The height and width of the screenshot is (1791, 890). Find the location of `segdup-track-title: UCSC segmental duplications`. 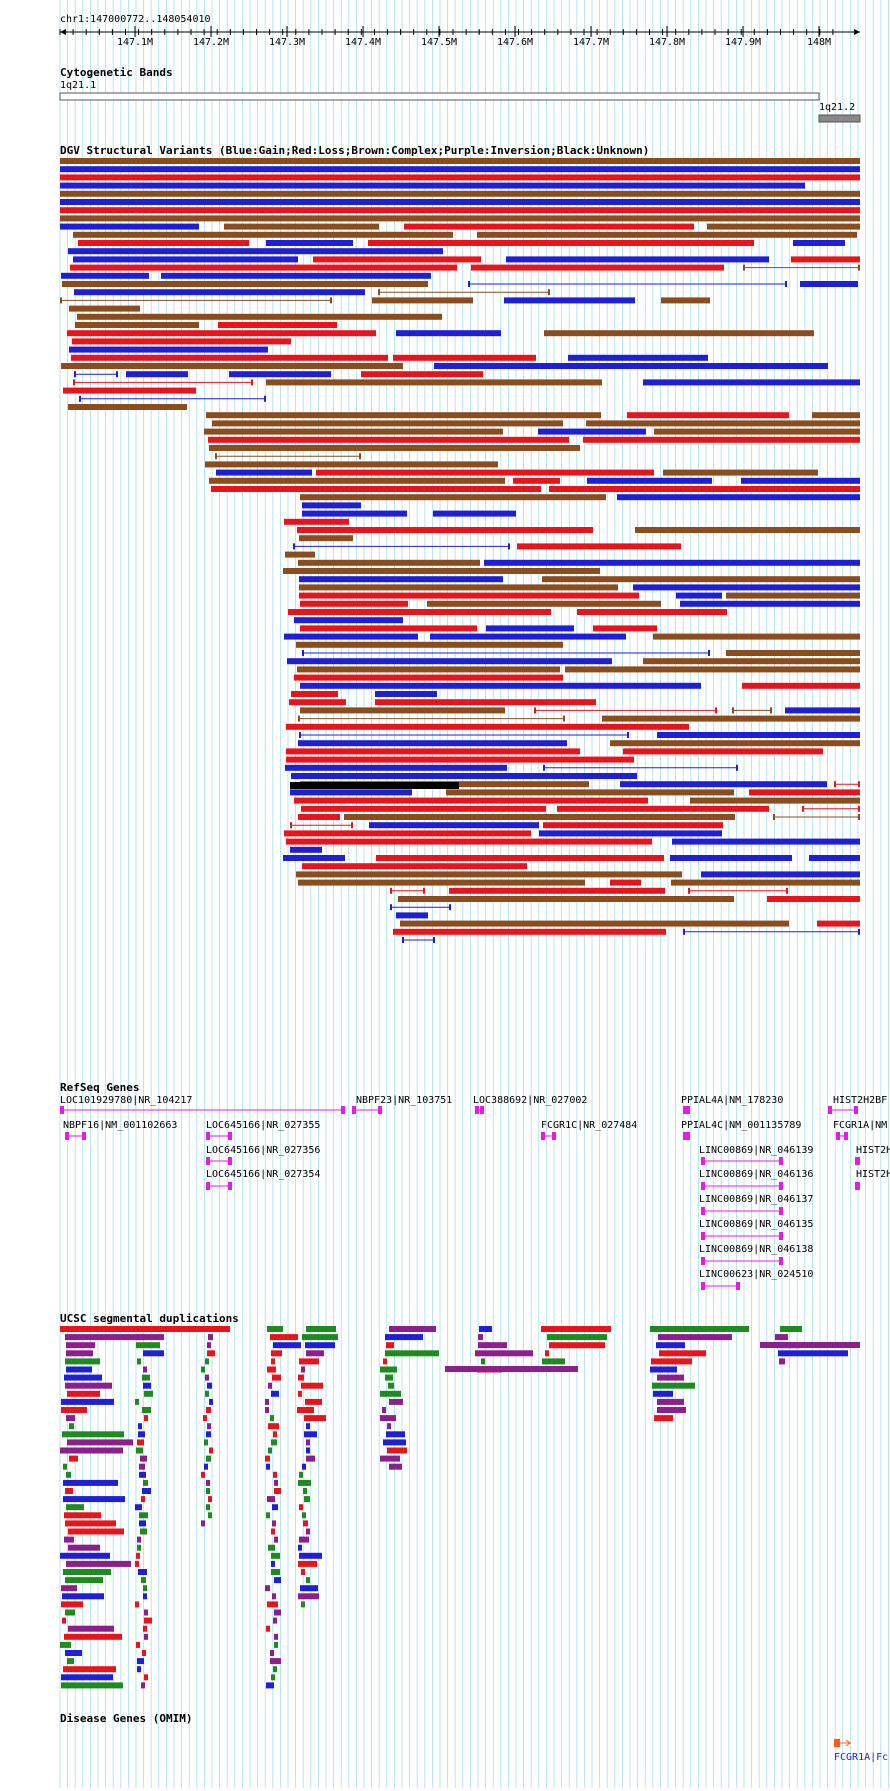

segdup-track-title: UCSC segmental duplications is located at coordinates (149, 1318).